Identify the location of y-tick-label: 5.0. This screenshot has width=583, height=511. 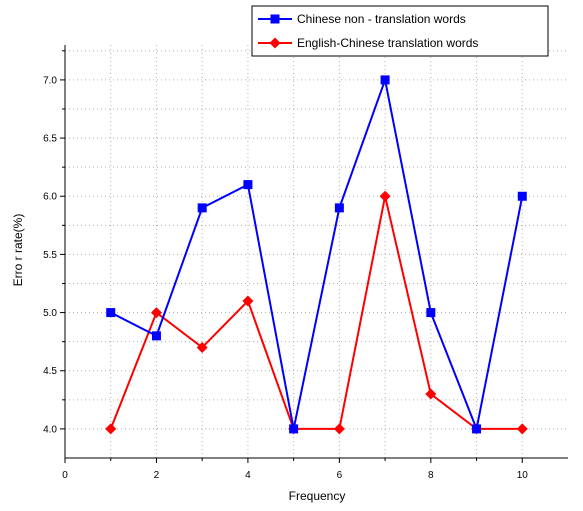
(50, 313).